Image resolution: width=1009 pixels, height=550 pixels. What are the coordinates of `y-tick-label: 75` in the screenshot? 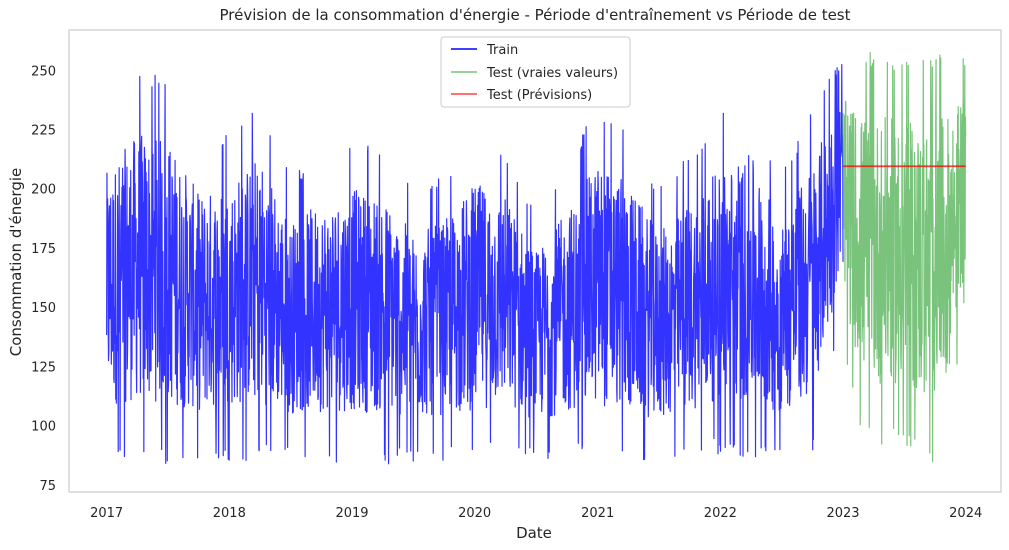 It's located at (47, 486).